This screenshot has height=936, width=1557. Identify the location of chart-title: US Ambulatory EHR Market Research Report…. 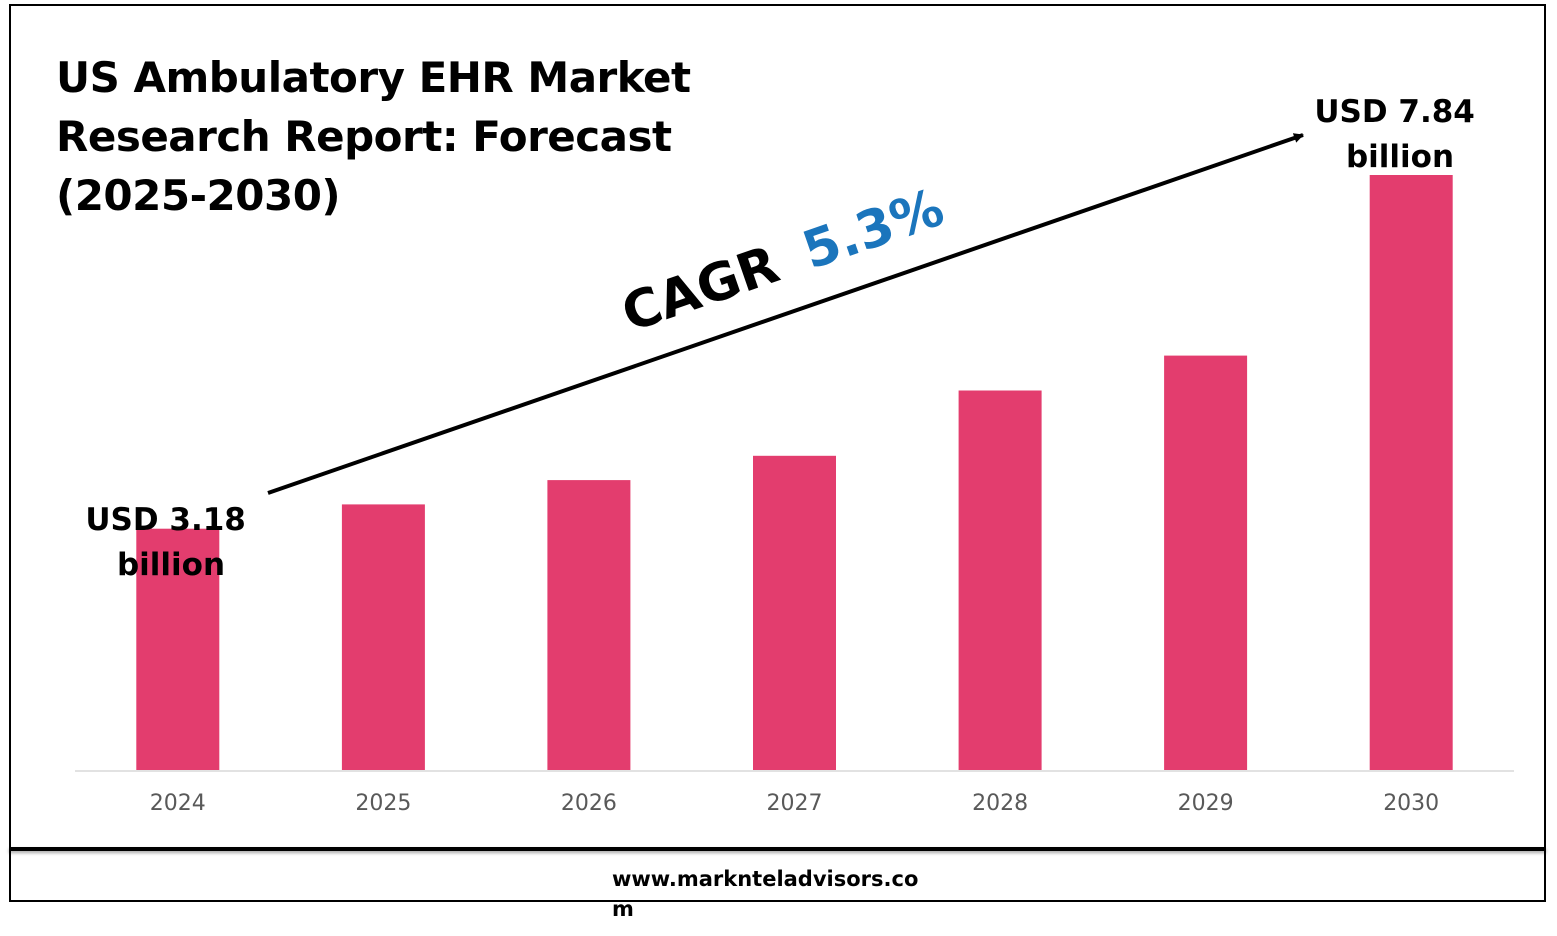
(416, 136).